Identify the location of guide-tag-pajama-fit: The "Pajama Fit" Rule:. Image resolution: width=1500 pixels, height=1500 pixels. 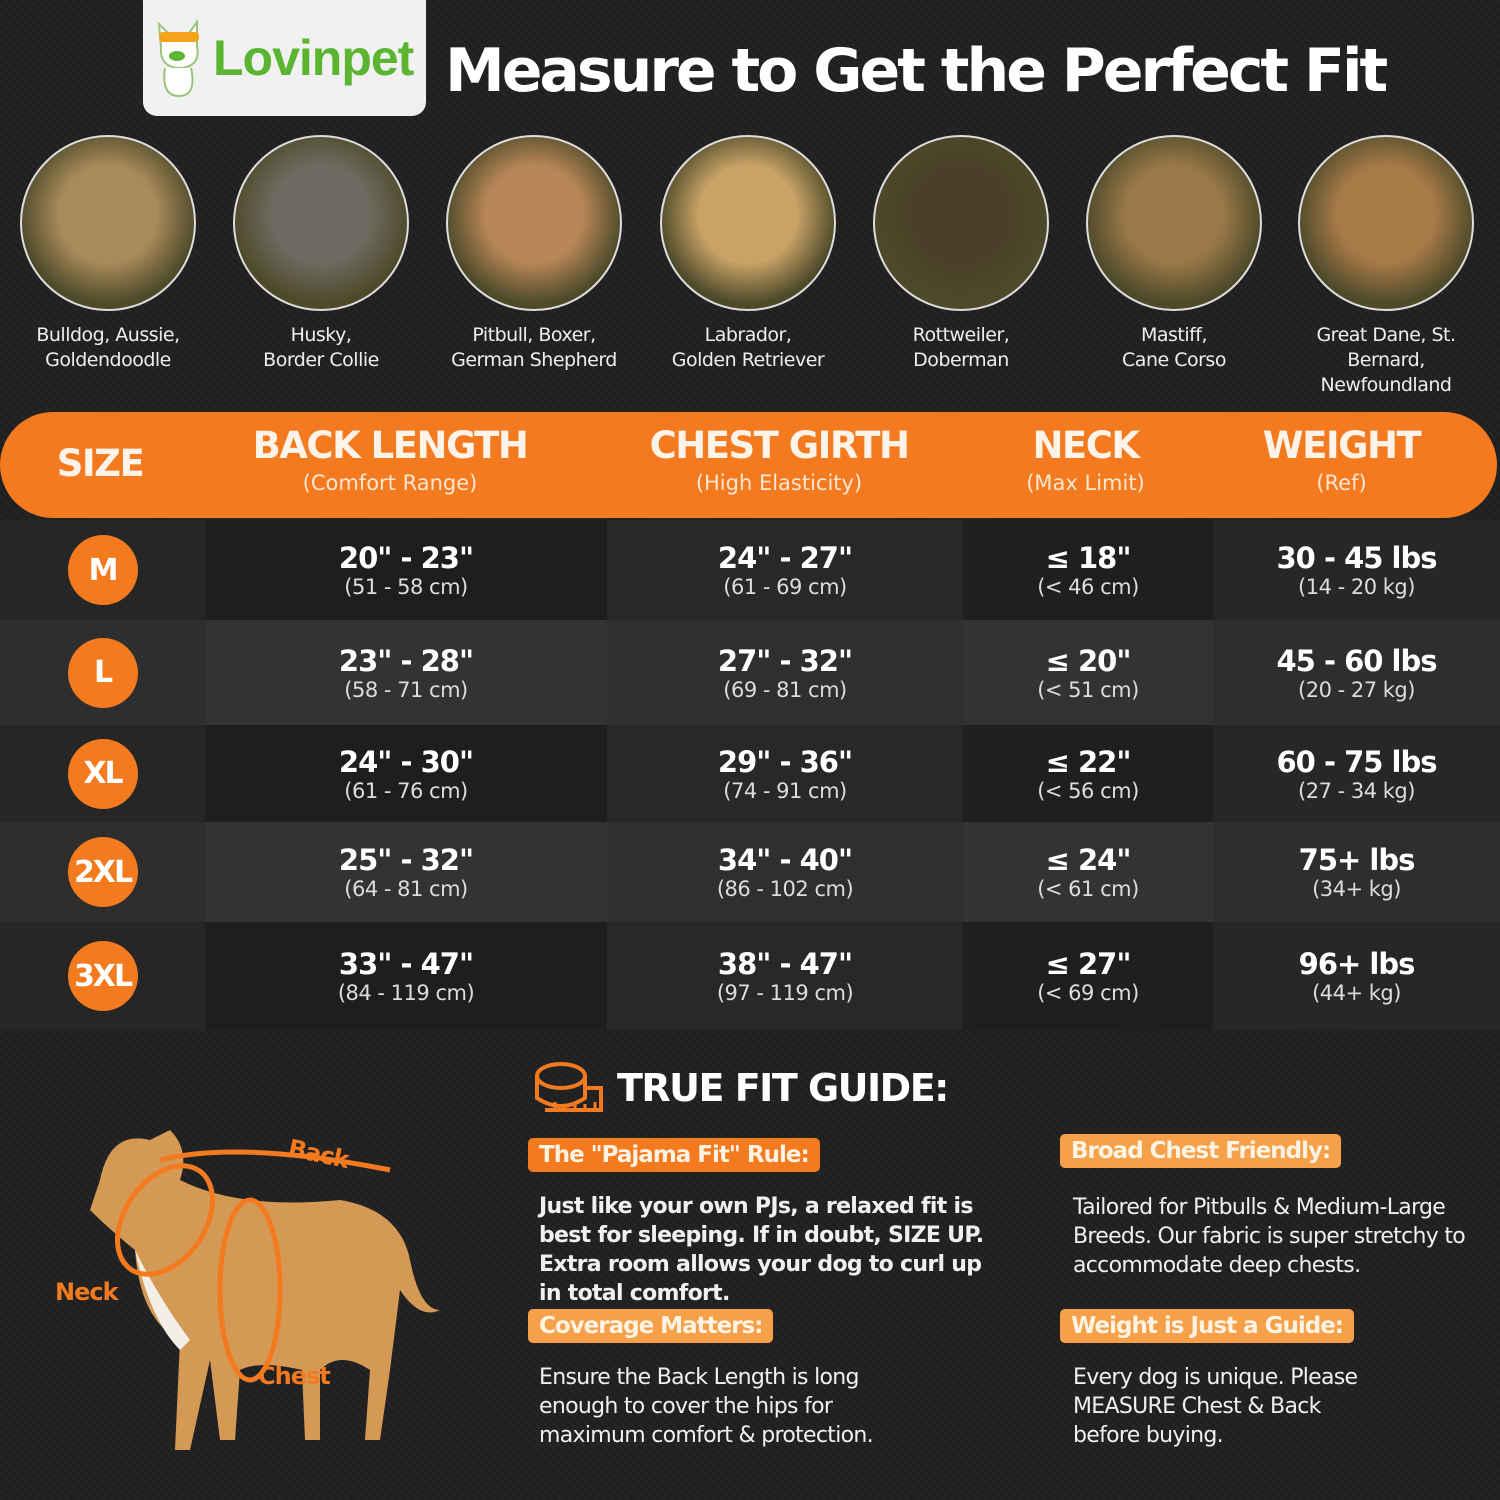
(674, 1155).